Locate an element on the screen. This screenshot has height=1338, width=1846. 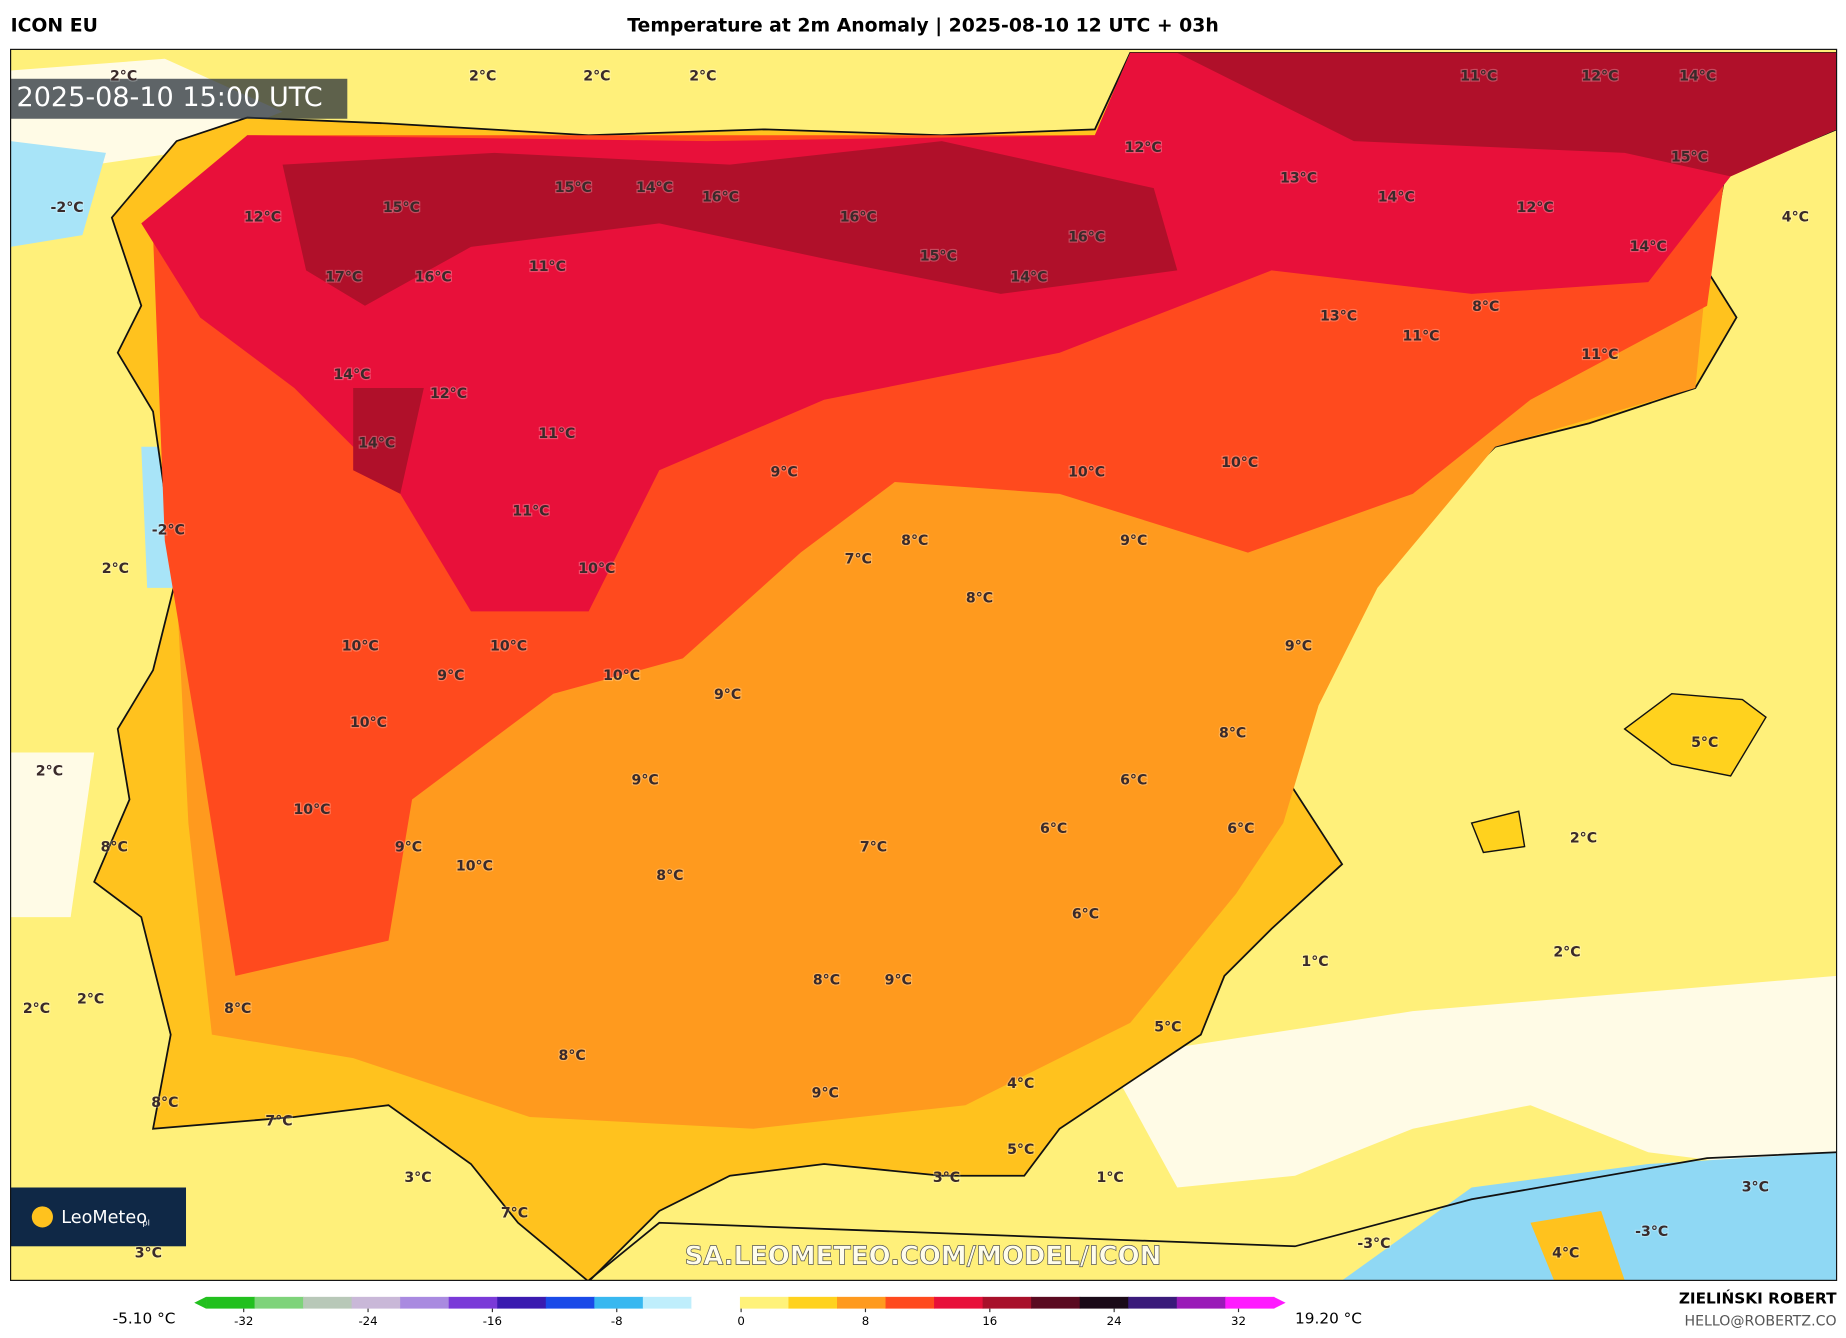
cool-sea is located at coordinates (99, 364).